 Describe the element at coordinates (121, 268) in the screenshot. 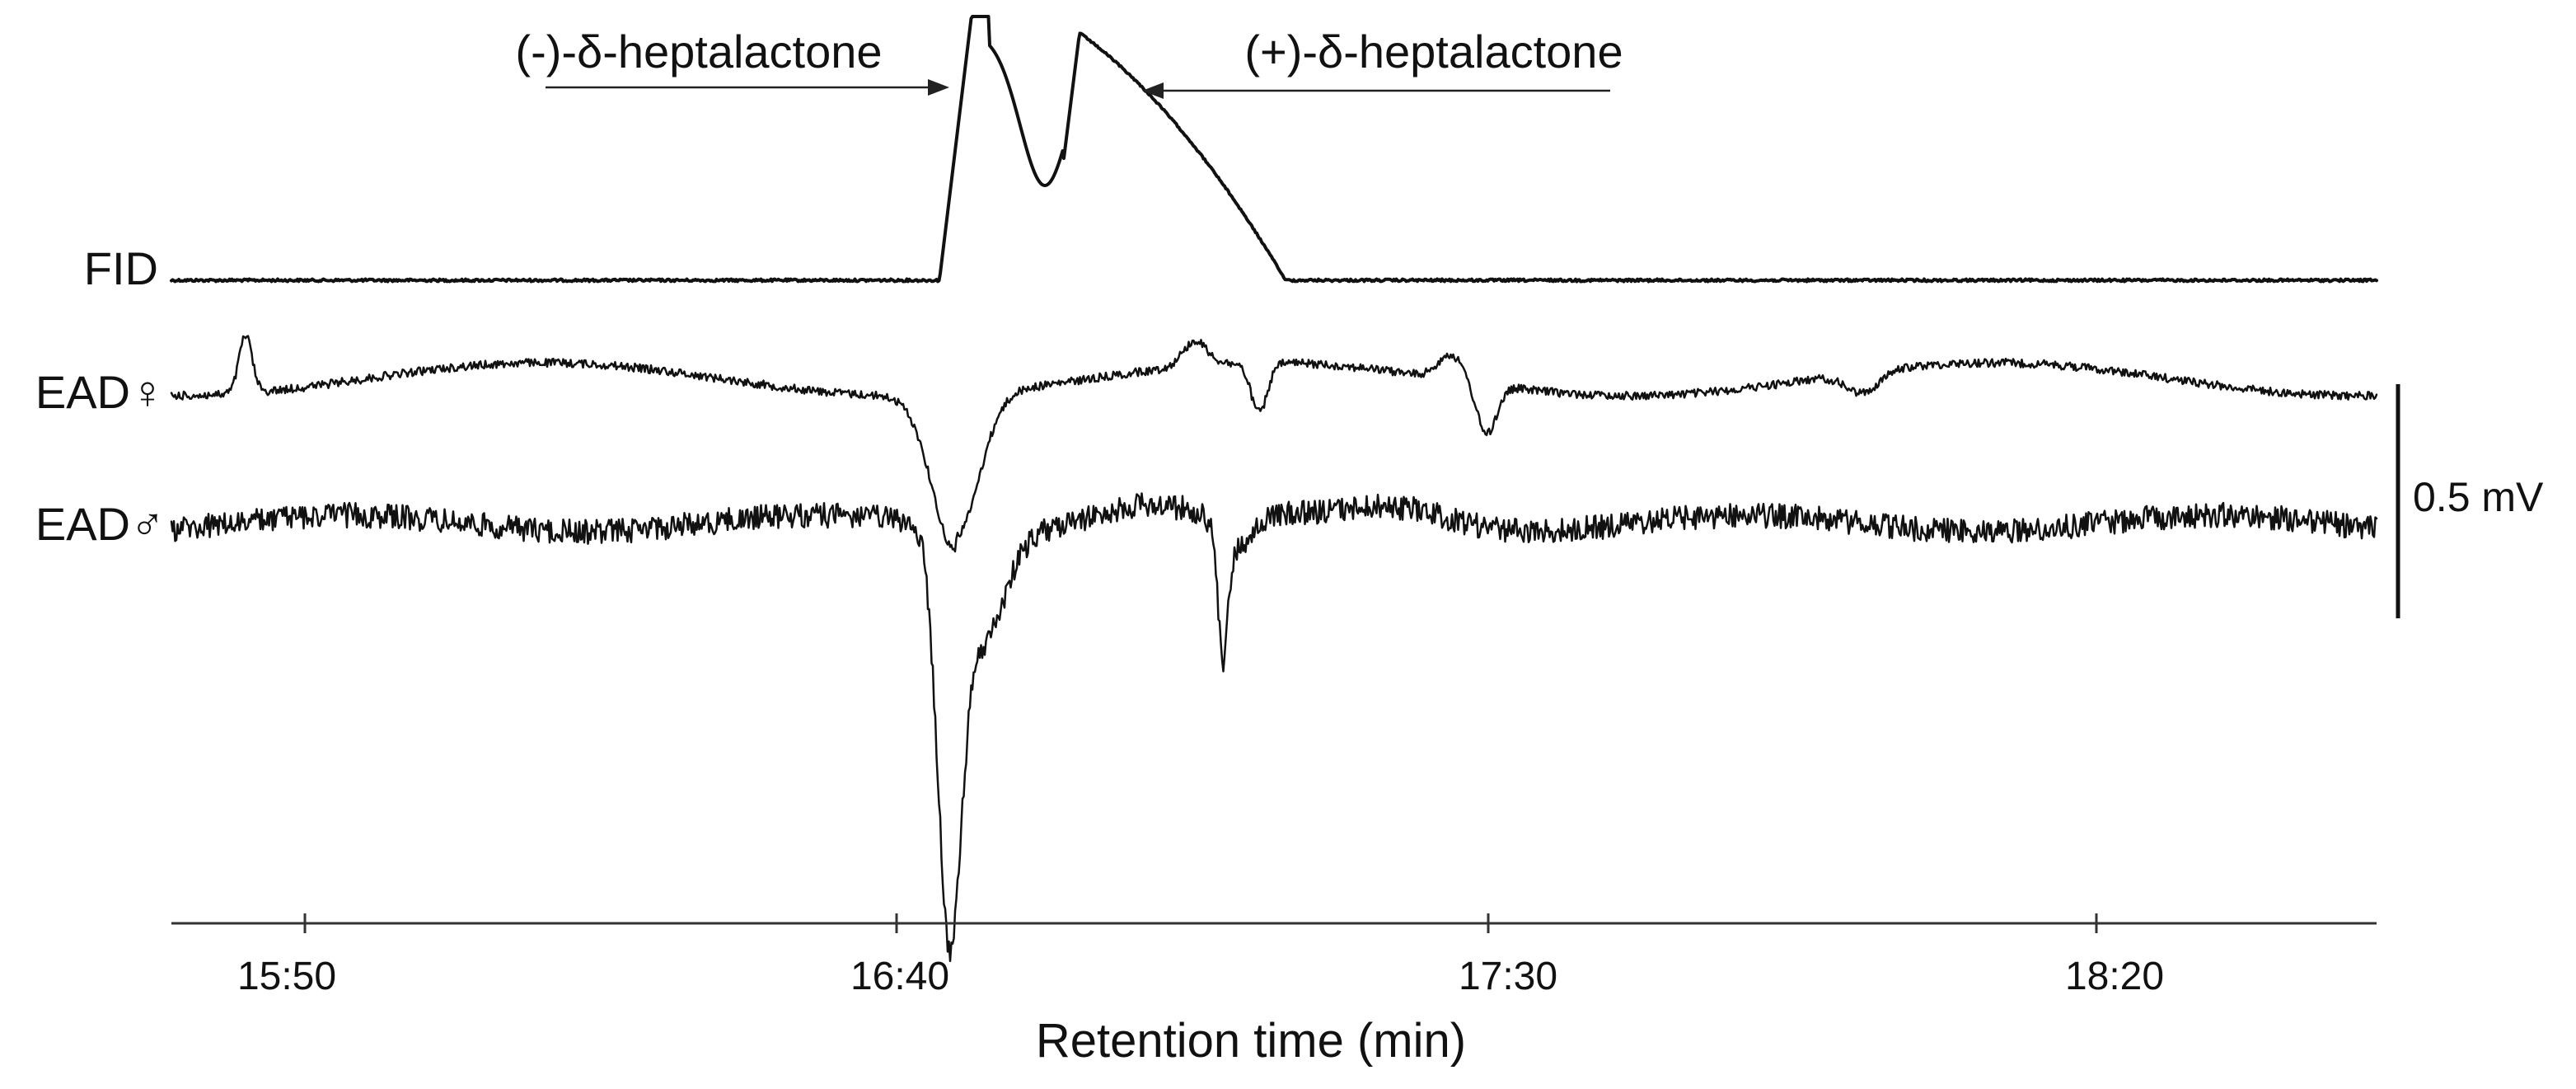

I see `series-label-fid: FID` at that location.